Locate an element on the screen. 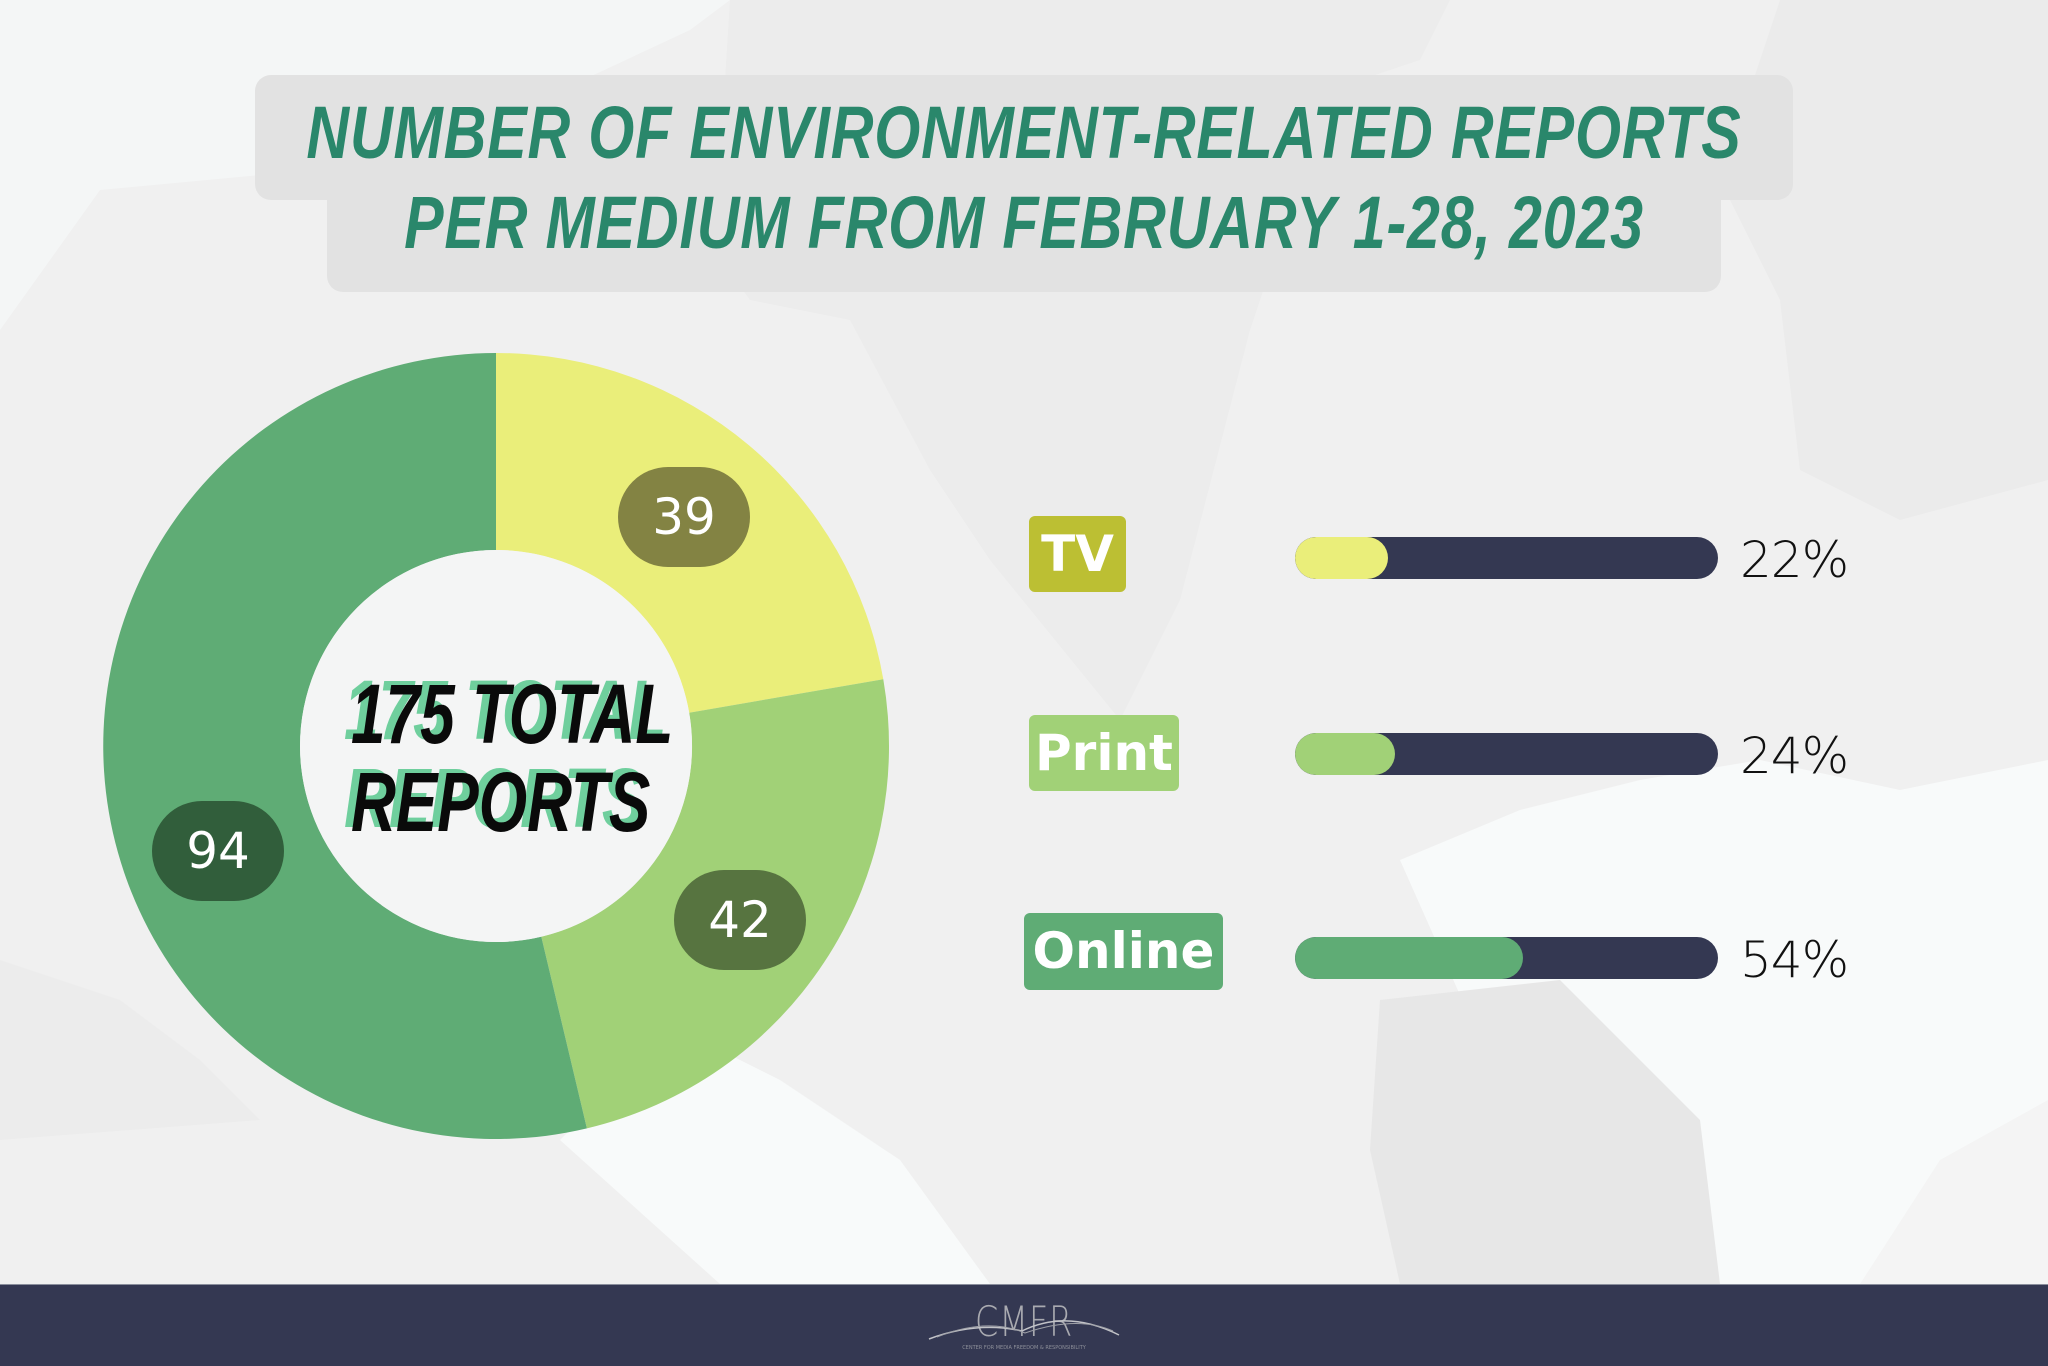 The image size is (2048, 1366). donut-value-label-print: 42 is located at coordinates (740, 920).